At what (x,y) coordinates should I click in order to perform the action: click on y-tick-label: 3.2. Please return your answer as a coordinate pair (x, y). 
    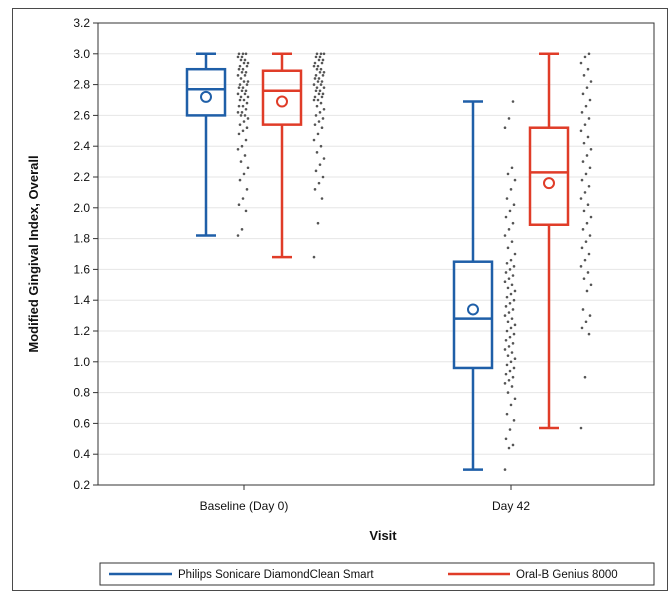
    Looking at the image, I should click on (81, 23).